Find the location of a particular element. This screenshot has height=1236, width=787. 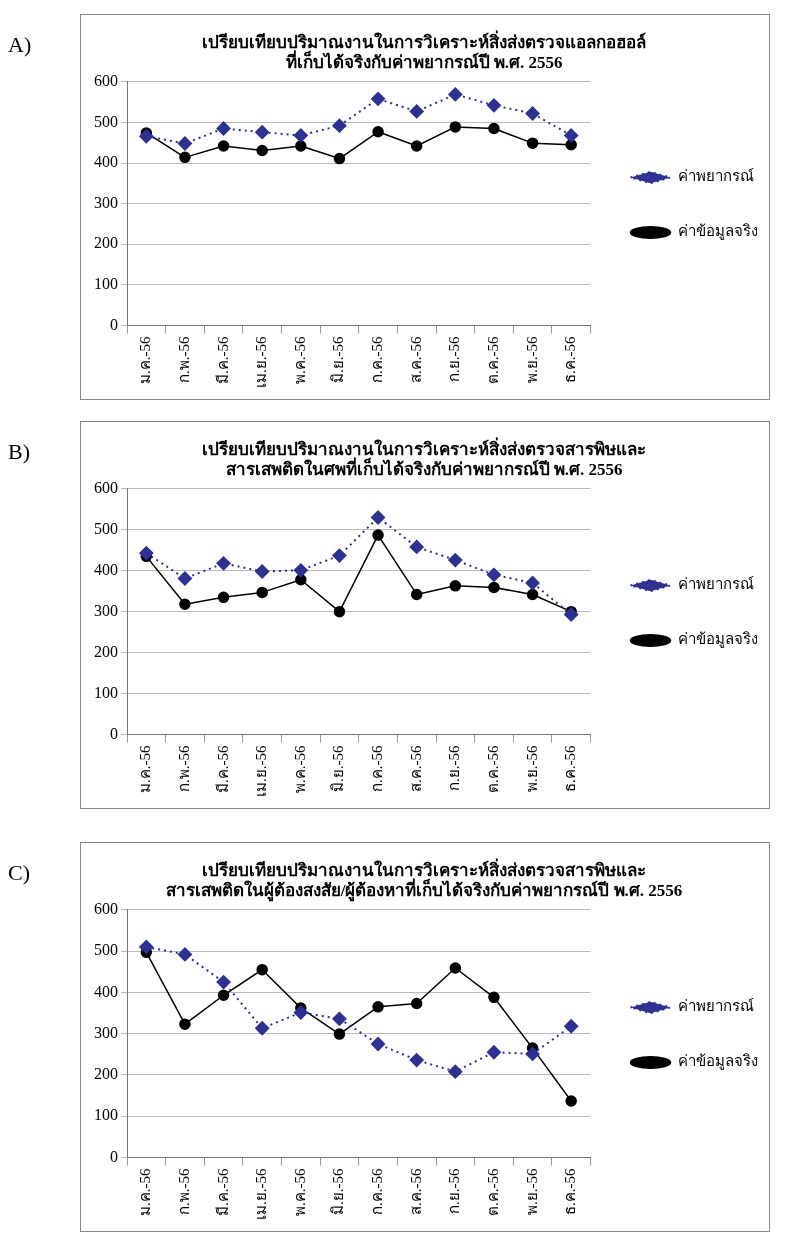

text: B) is located at coordinates (19, 452).